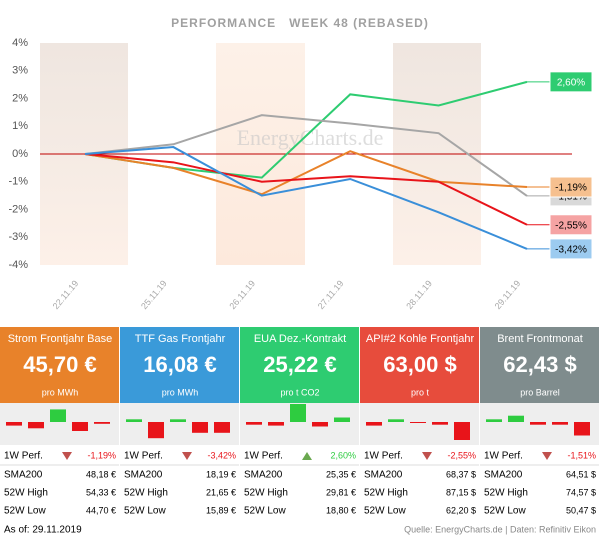 Image resolution: width=600 pixels, height=539 pixels. What do you see at coordinates (508, 294) in the screenshot?
I see `x-tick-label: 29.11.19` at bounding box center [508, 294].